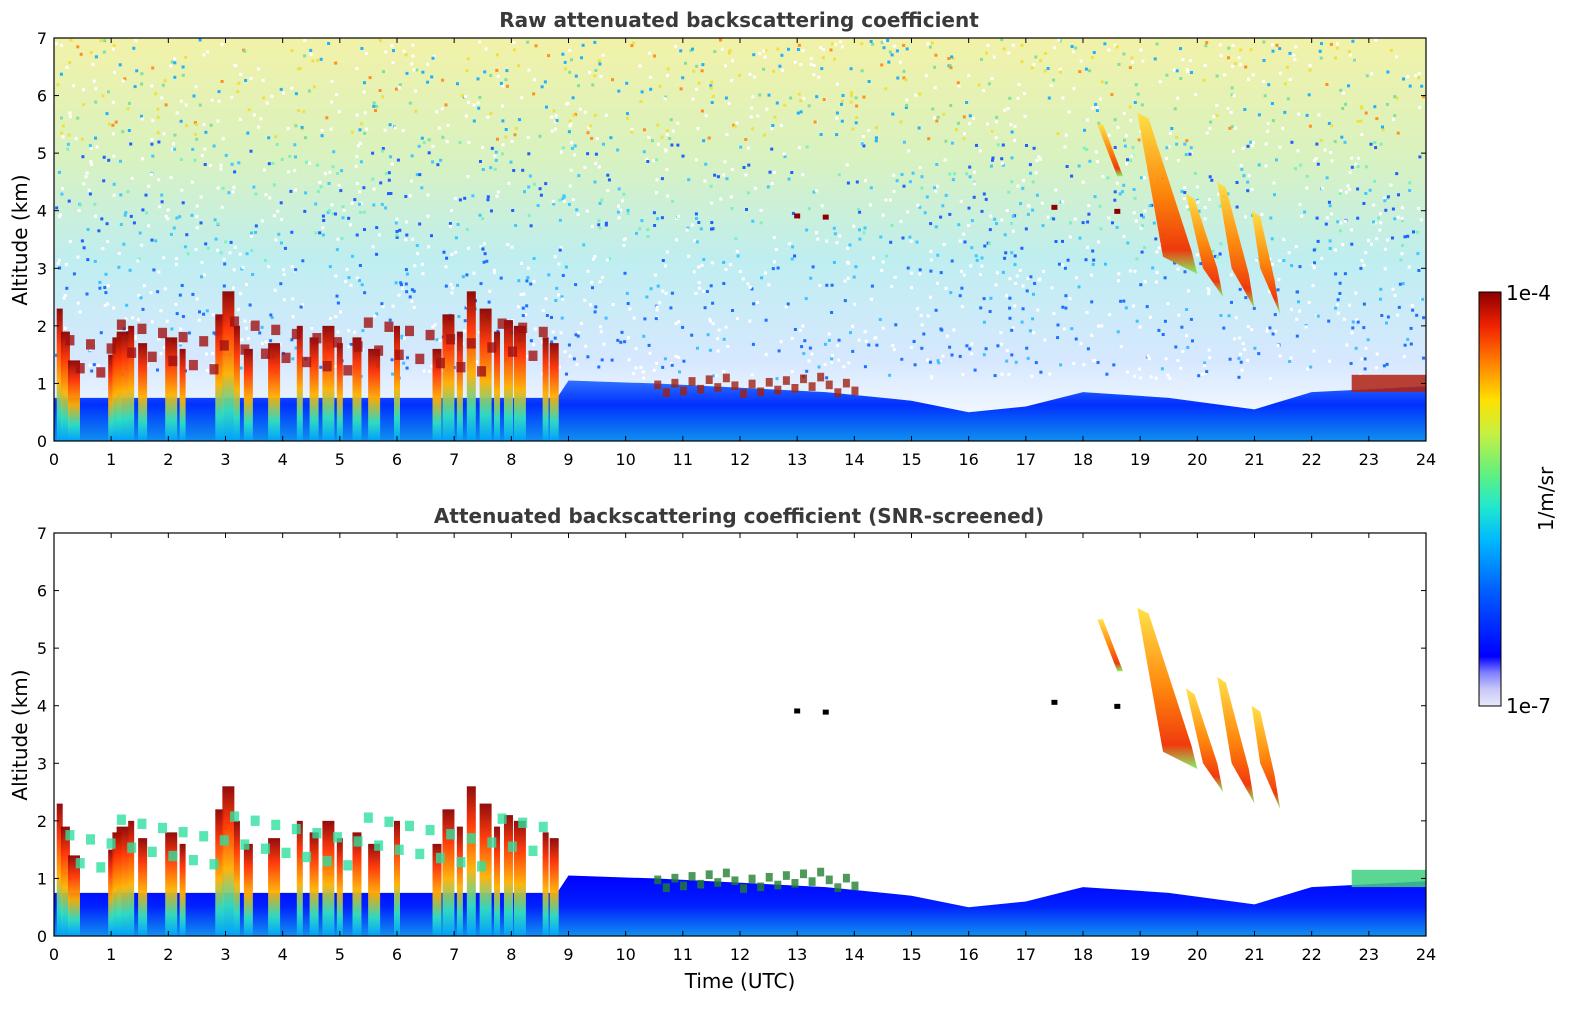 The height and width of the screenshot is (1020, 1595). What do you see at coordinates (968, 954) in the screenshot?
I see `x-tick-label: 16` at bounding box center [968, 954].